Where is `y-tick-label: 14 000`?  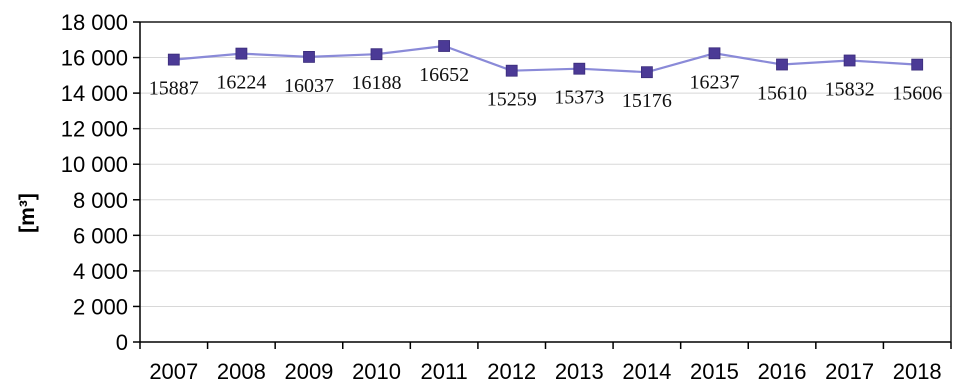
y-tick-label: 14 000 is located at coordinates (94, 93).